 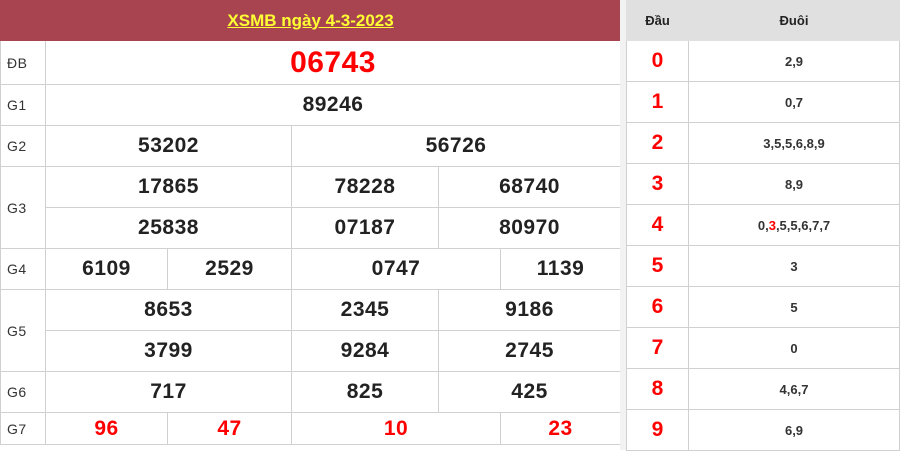 I want to click on prize-row: G3 17865 78228 68740, so click(x=311, y=207).